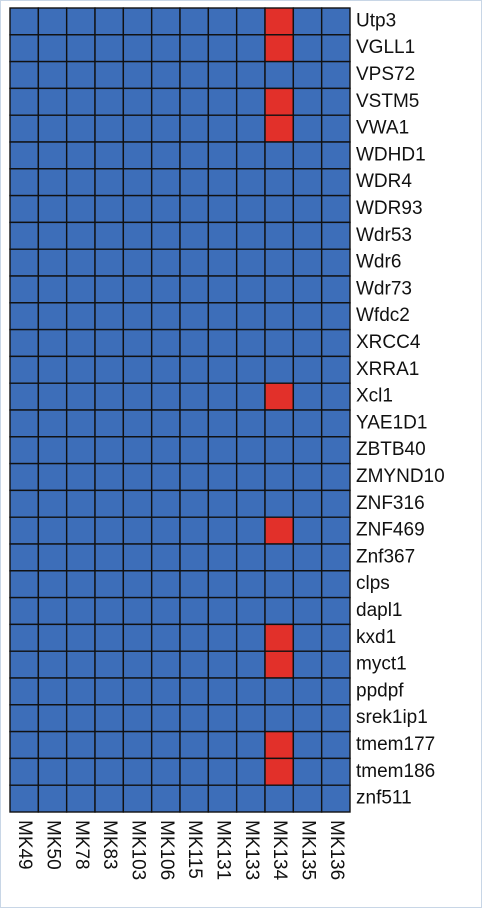  What do you see at coordinates (385, 47) in the screenshot?
I see `row-label: VGLL1` at bounding box center [385, 47].